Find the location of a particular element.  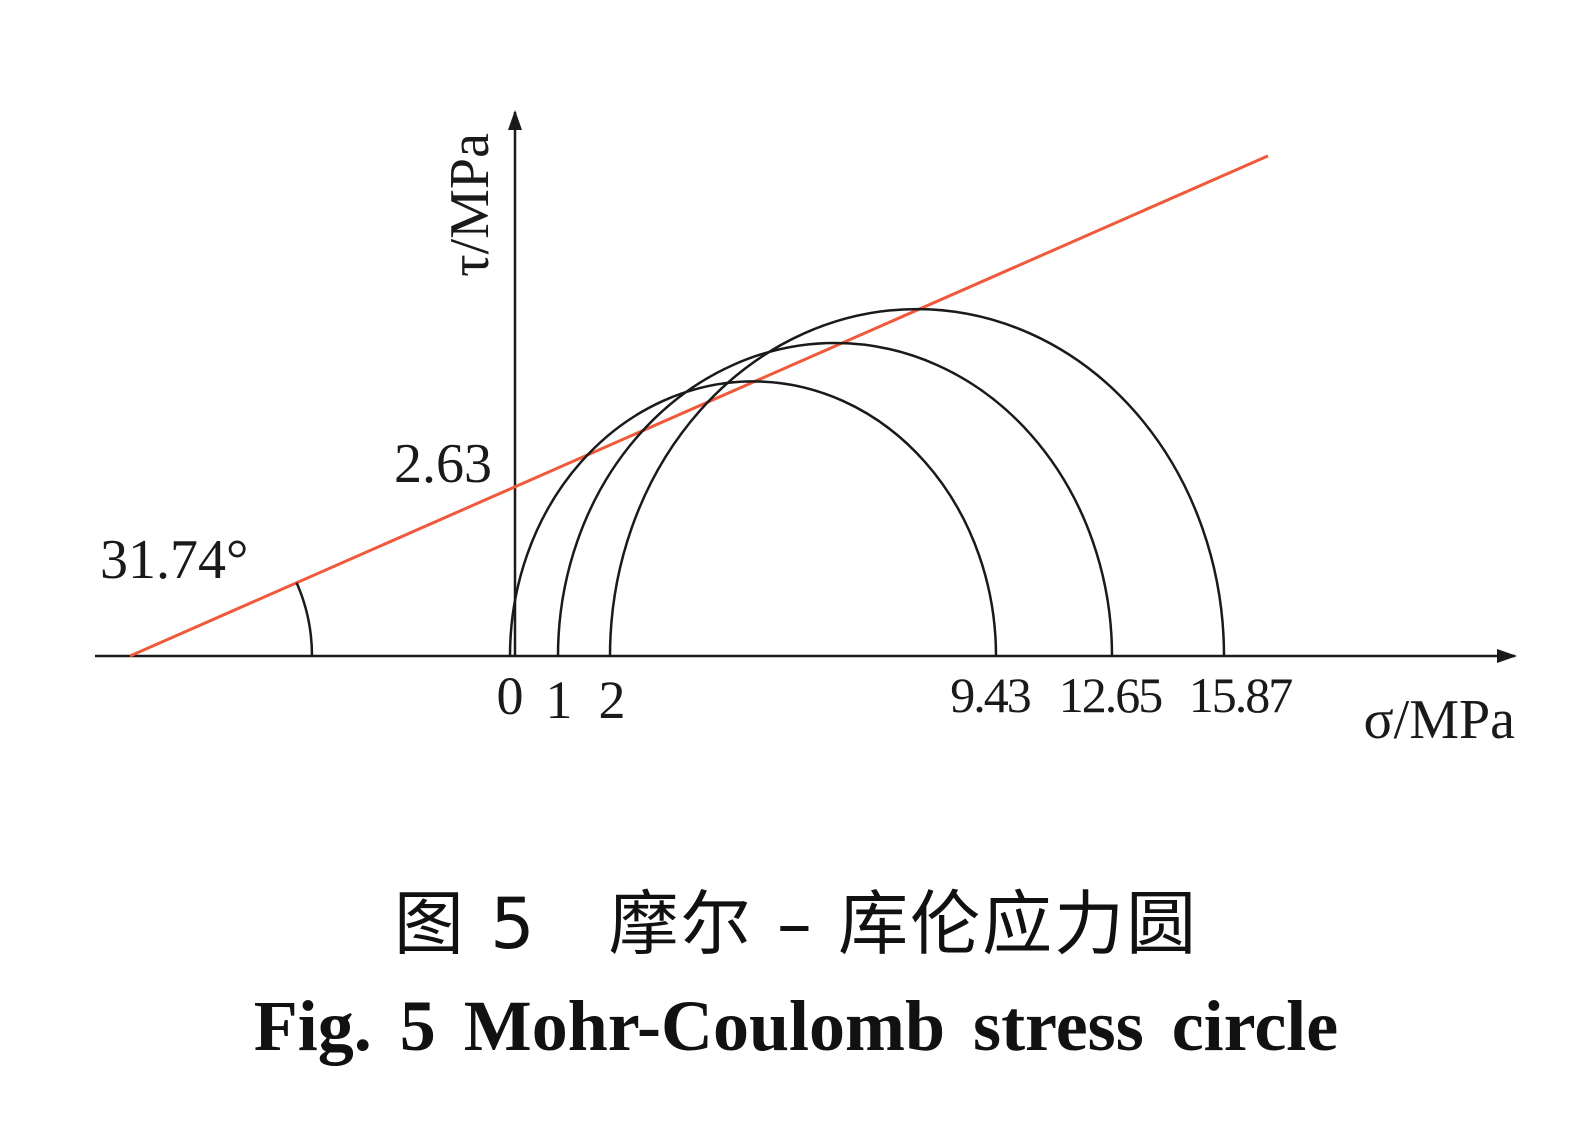

tick-label-9-43: 9.43 is located at coordinates (990, 695).